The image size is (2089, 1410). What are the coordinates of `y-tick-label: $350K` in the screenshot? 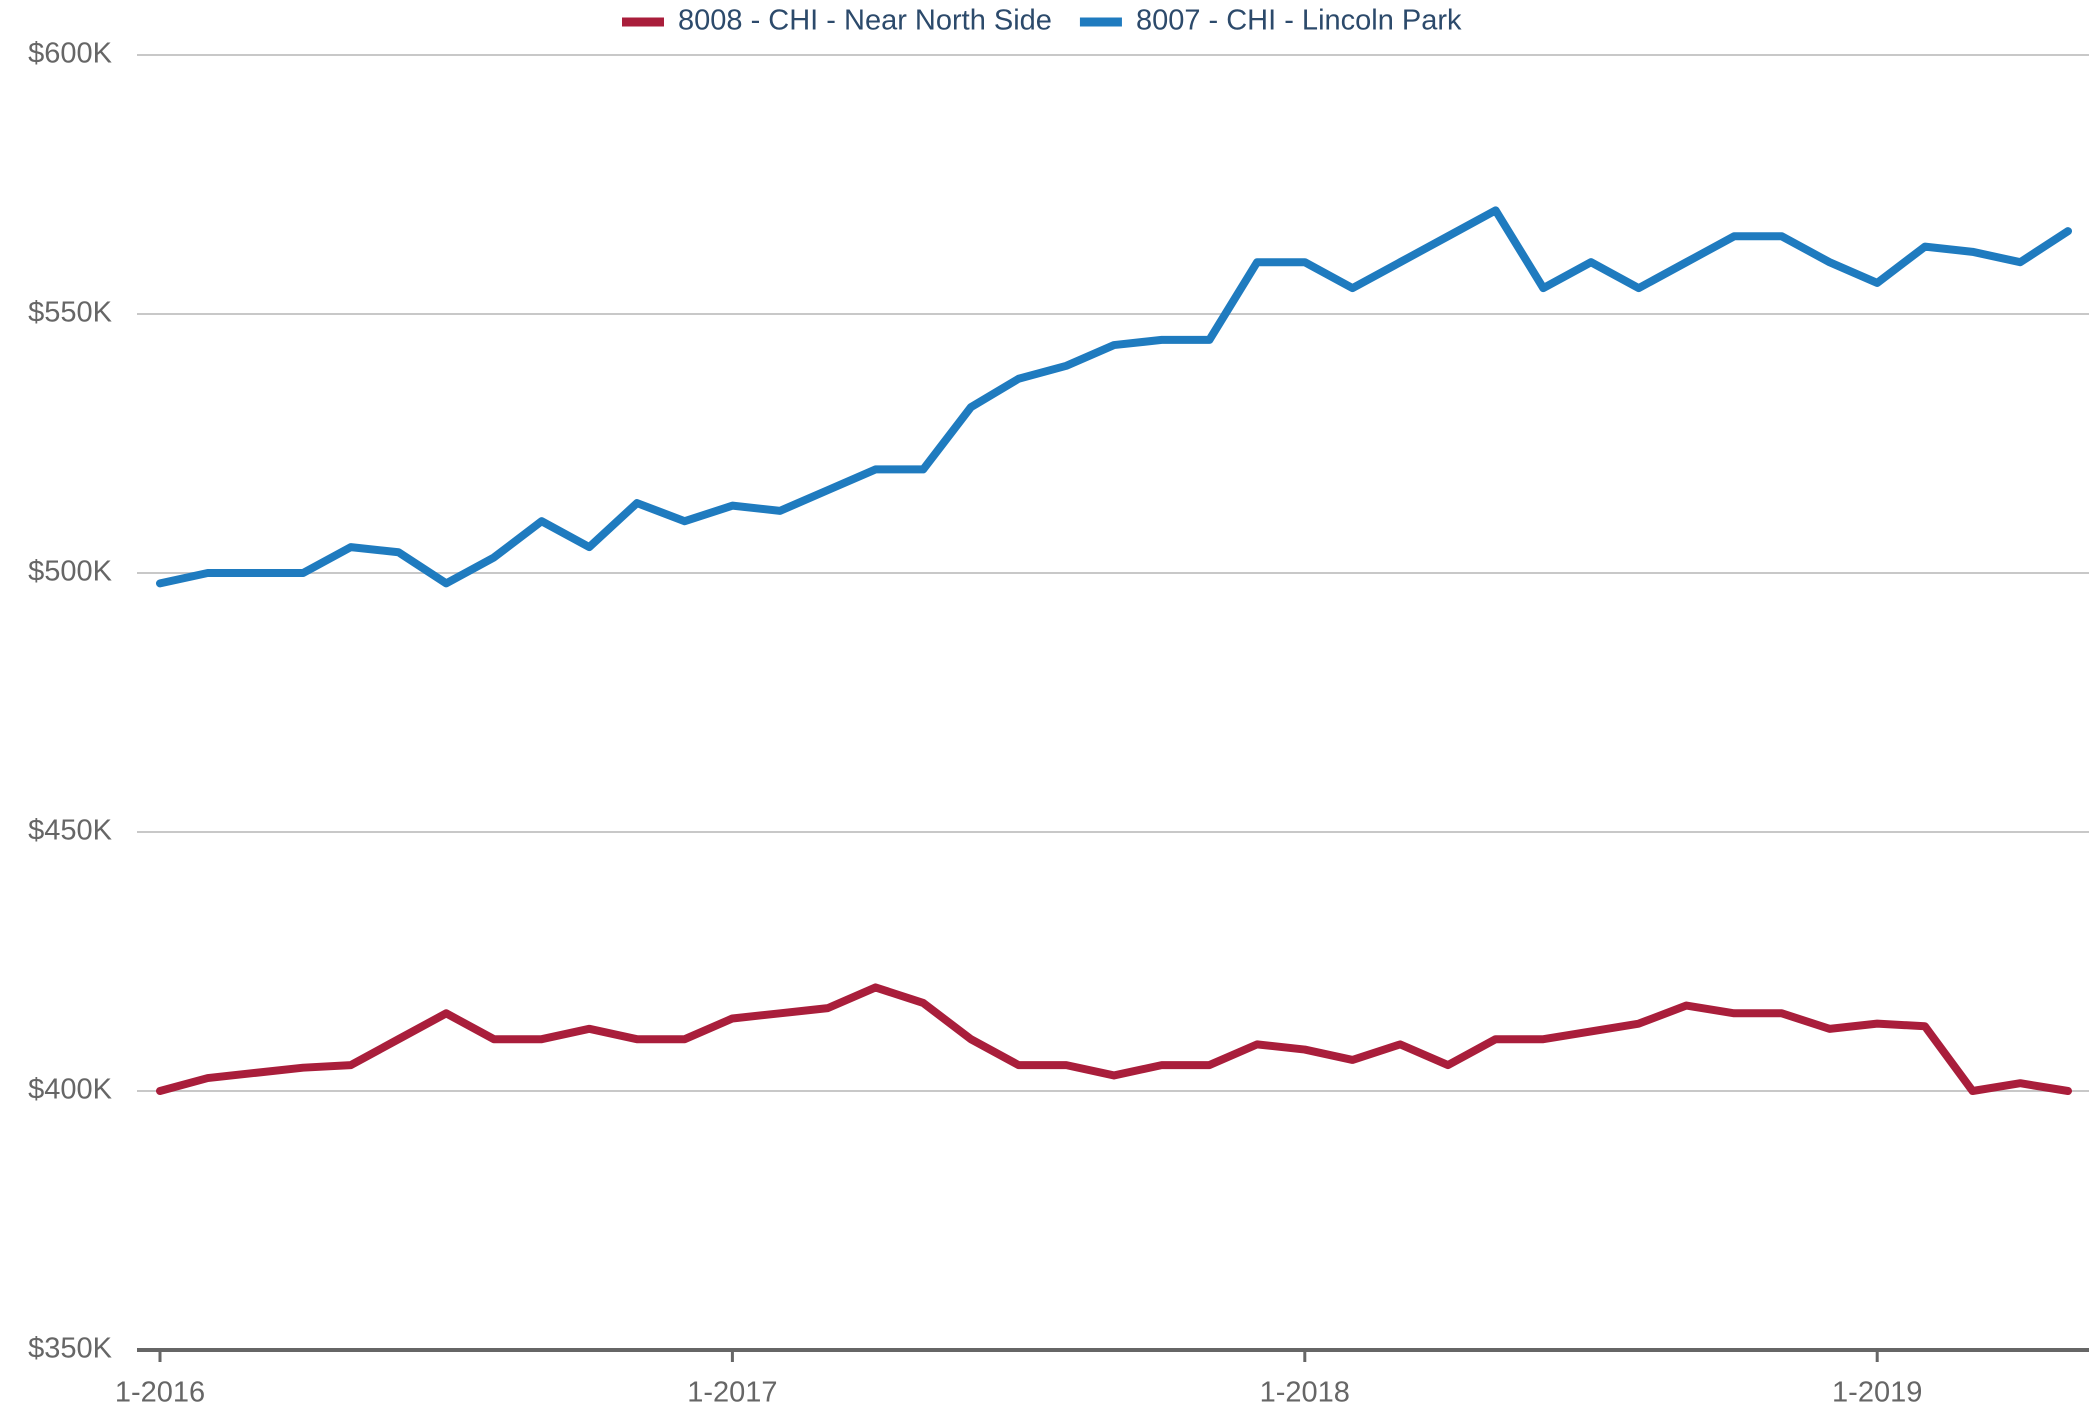 It's located at (70, 1349).